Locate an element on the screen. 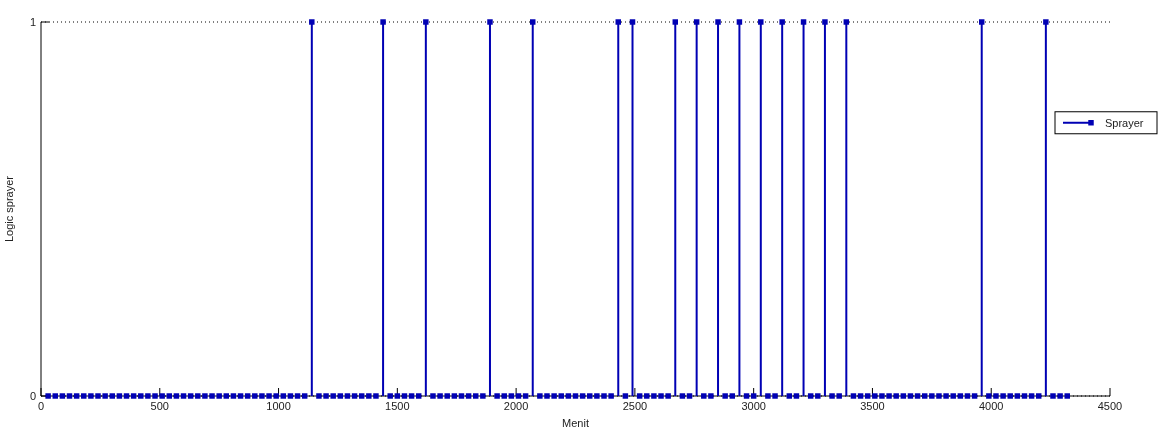 The width and height of the screenshot is (1163, 433). legend-label: Sprayer is located at coordinates (1124, 122).